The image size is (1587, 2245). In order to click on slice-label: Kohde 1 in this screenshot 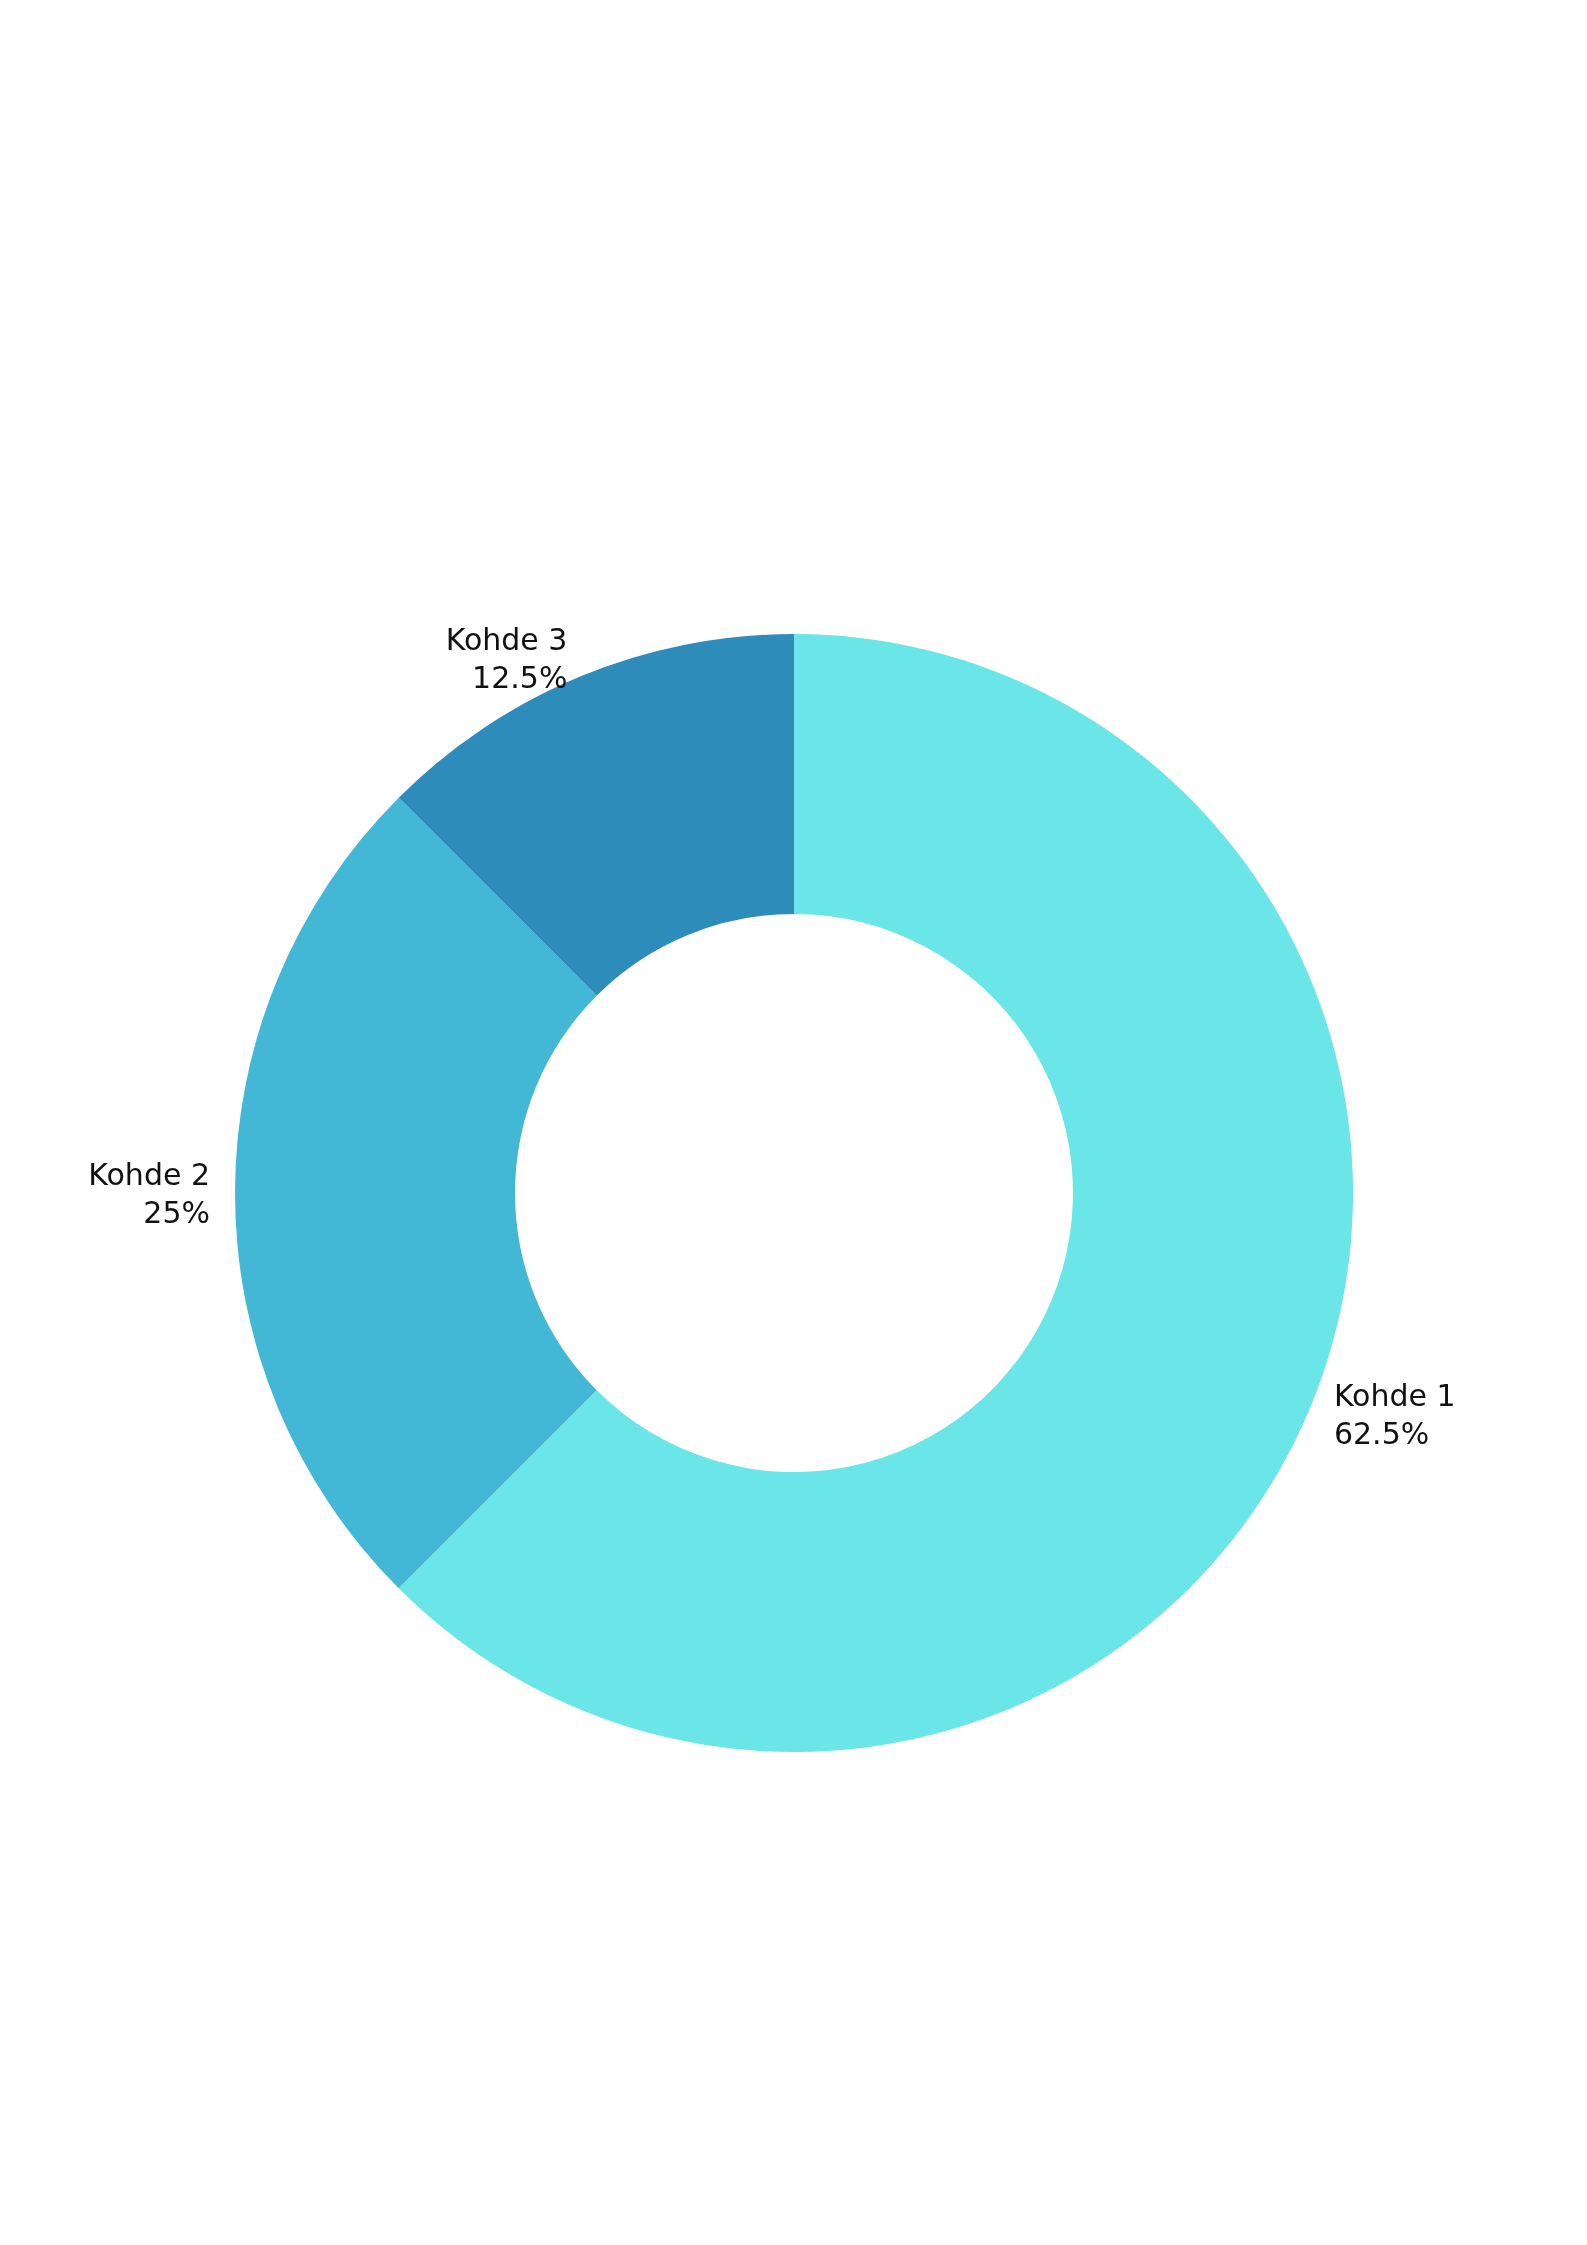, I will do `click(1394, 1396)`.